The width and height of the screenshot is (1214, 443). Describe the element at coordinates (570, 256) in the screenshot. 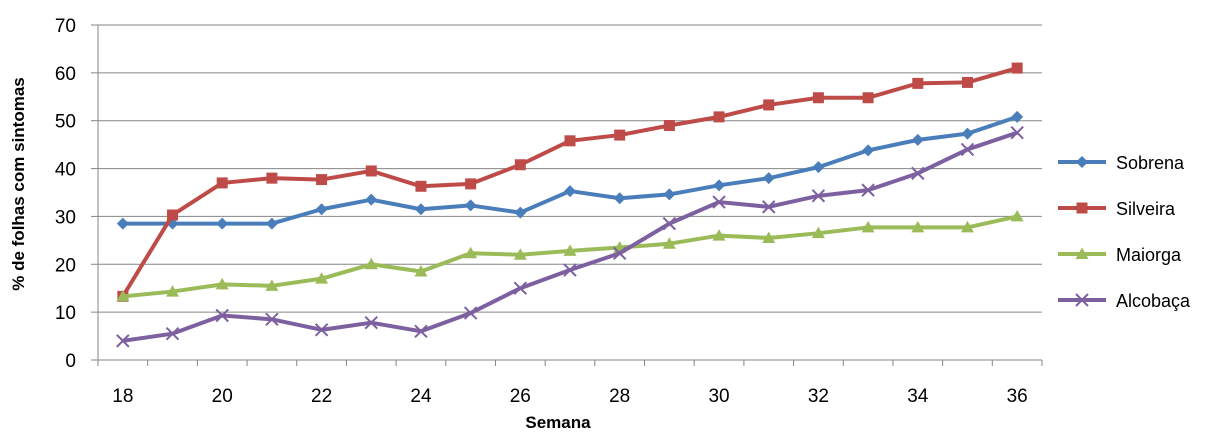

I see `series-line-maiorga` at that location.